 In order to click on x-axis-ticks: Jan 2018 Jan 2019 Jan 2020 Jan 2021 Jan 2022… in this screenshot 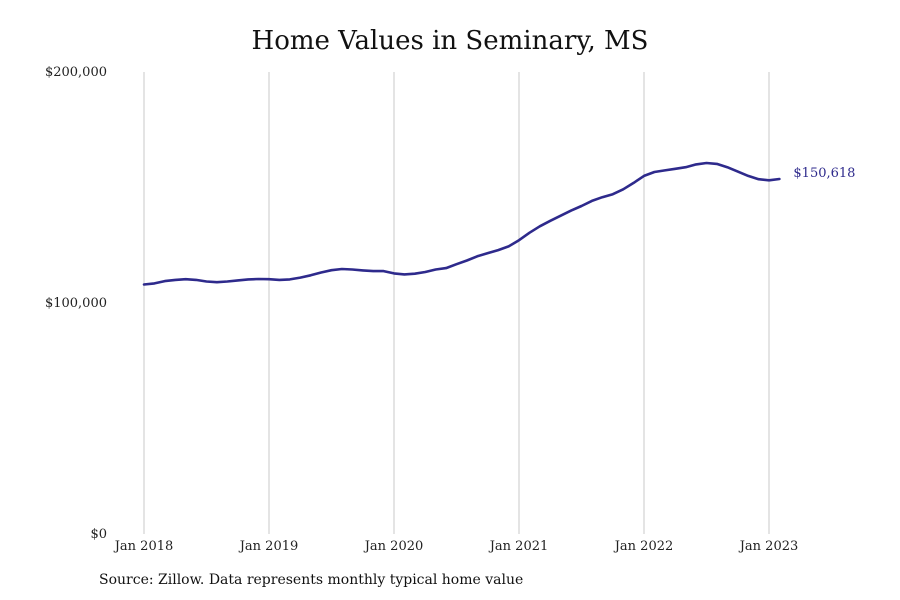, I will do `click(456, 546)`.